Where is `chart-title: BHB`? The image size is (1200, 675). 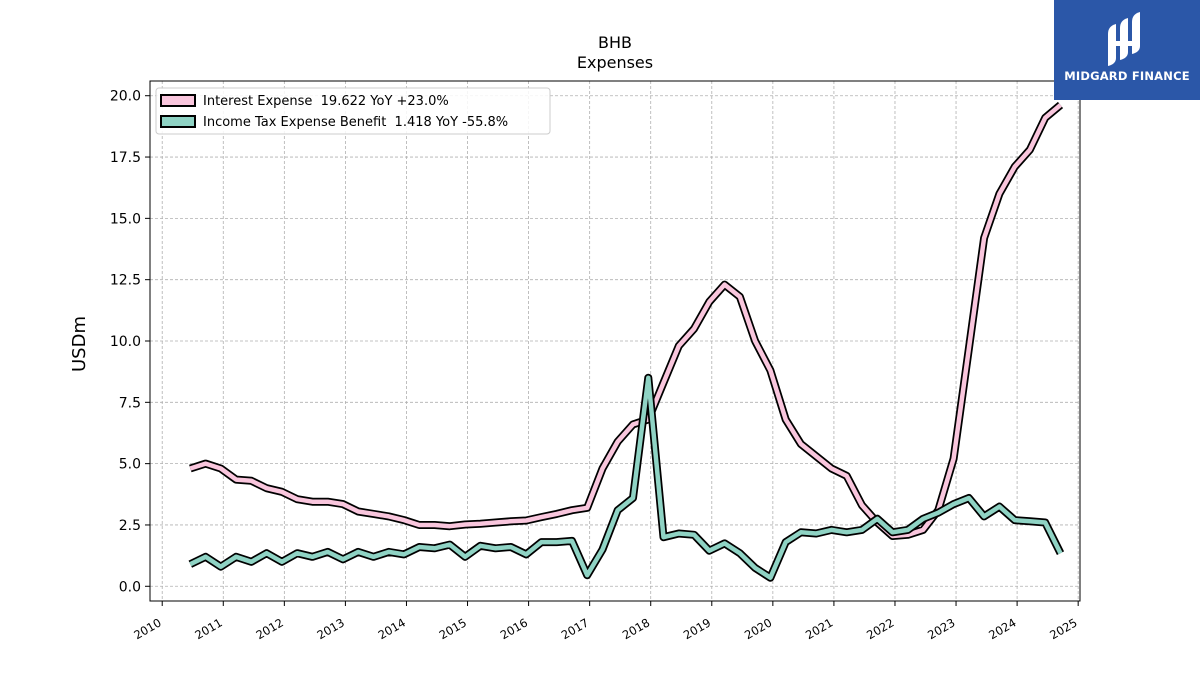
chart-title: BHB is located at coordinates (615, 42).